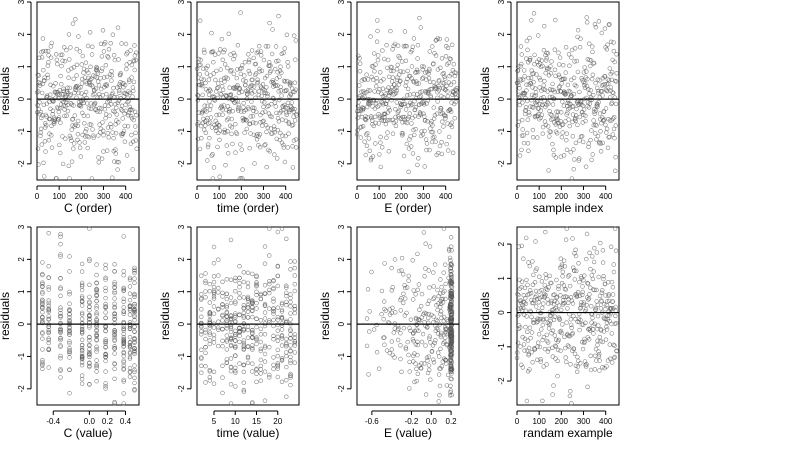 Image resolution: width=800 pixels, height=450 pixels. Describe the element at coordinates (21, 98) in the screenshot. I see `y-tick-label: 0` at that location.